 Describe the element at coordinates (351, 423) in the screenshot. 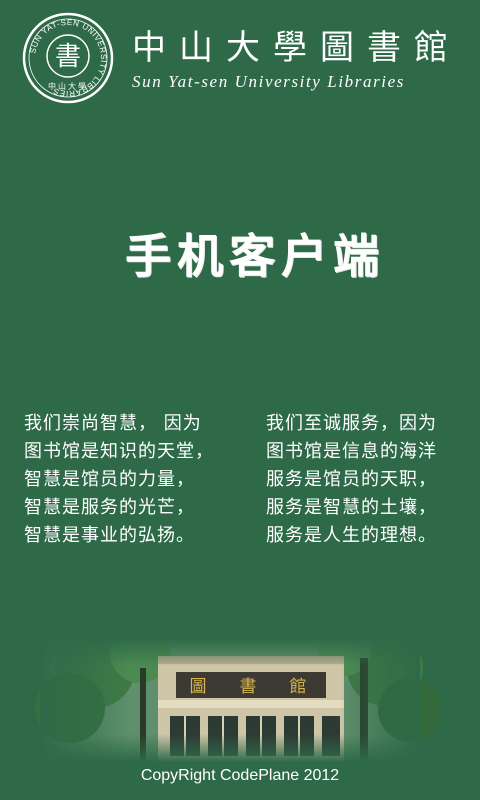

I see `quote-line: 我们至诚服务，因为` at that location.